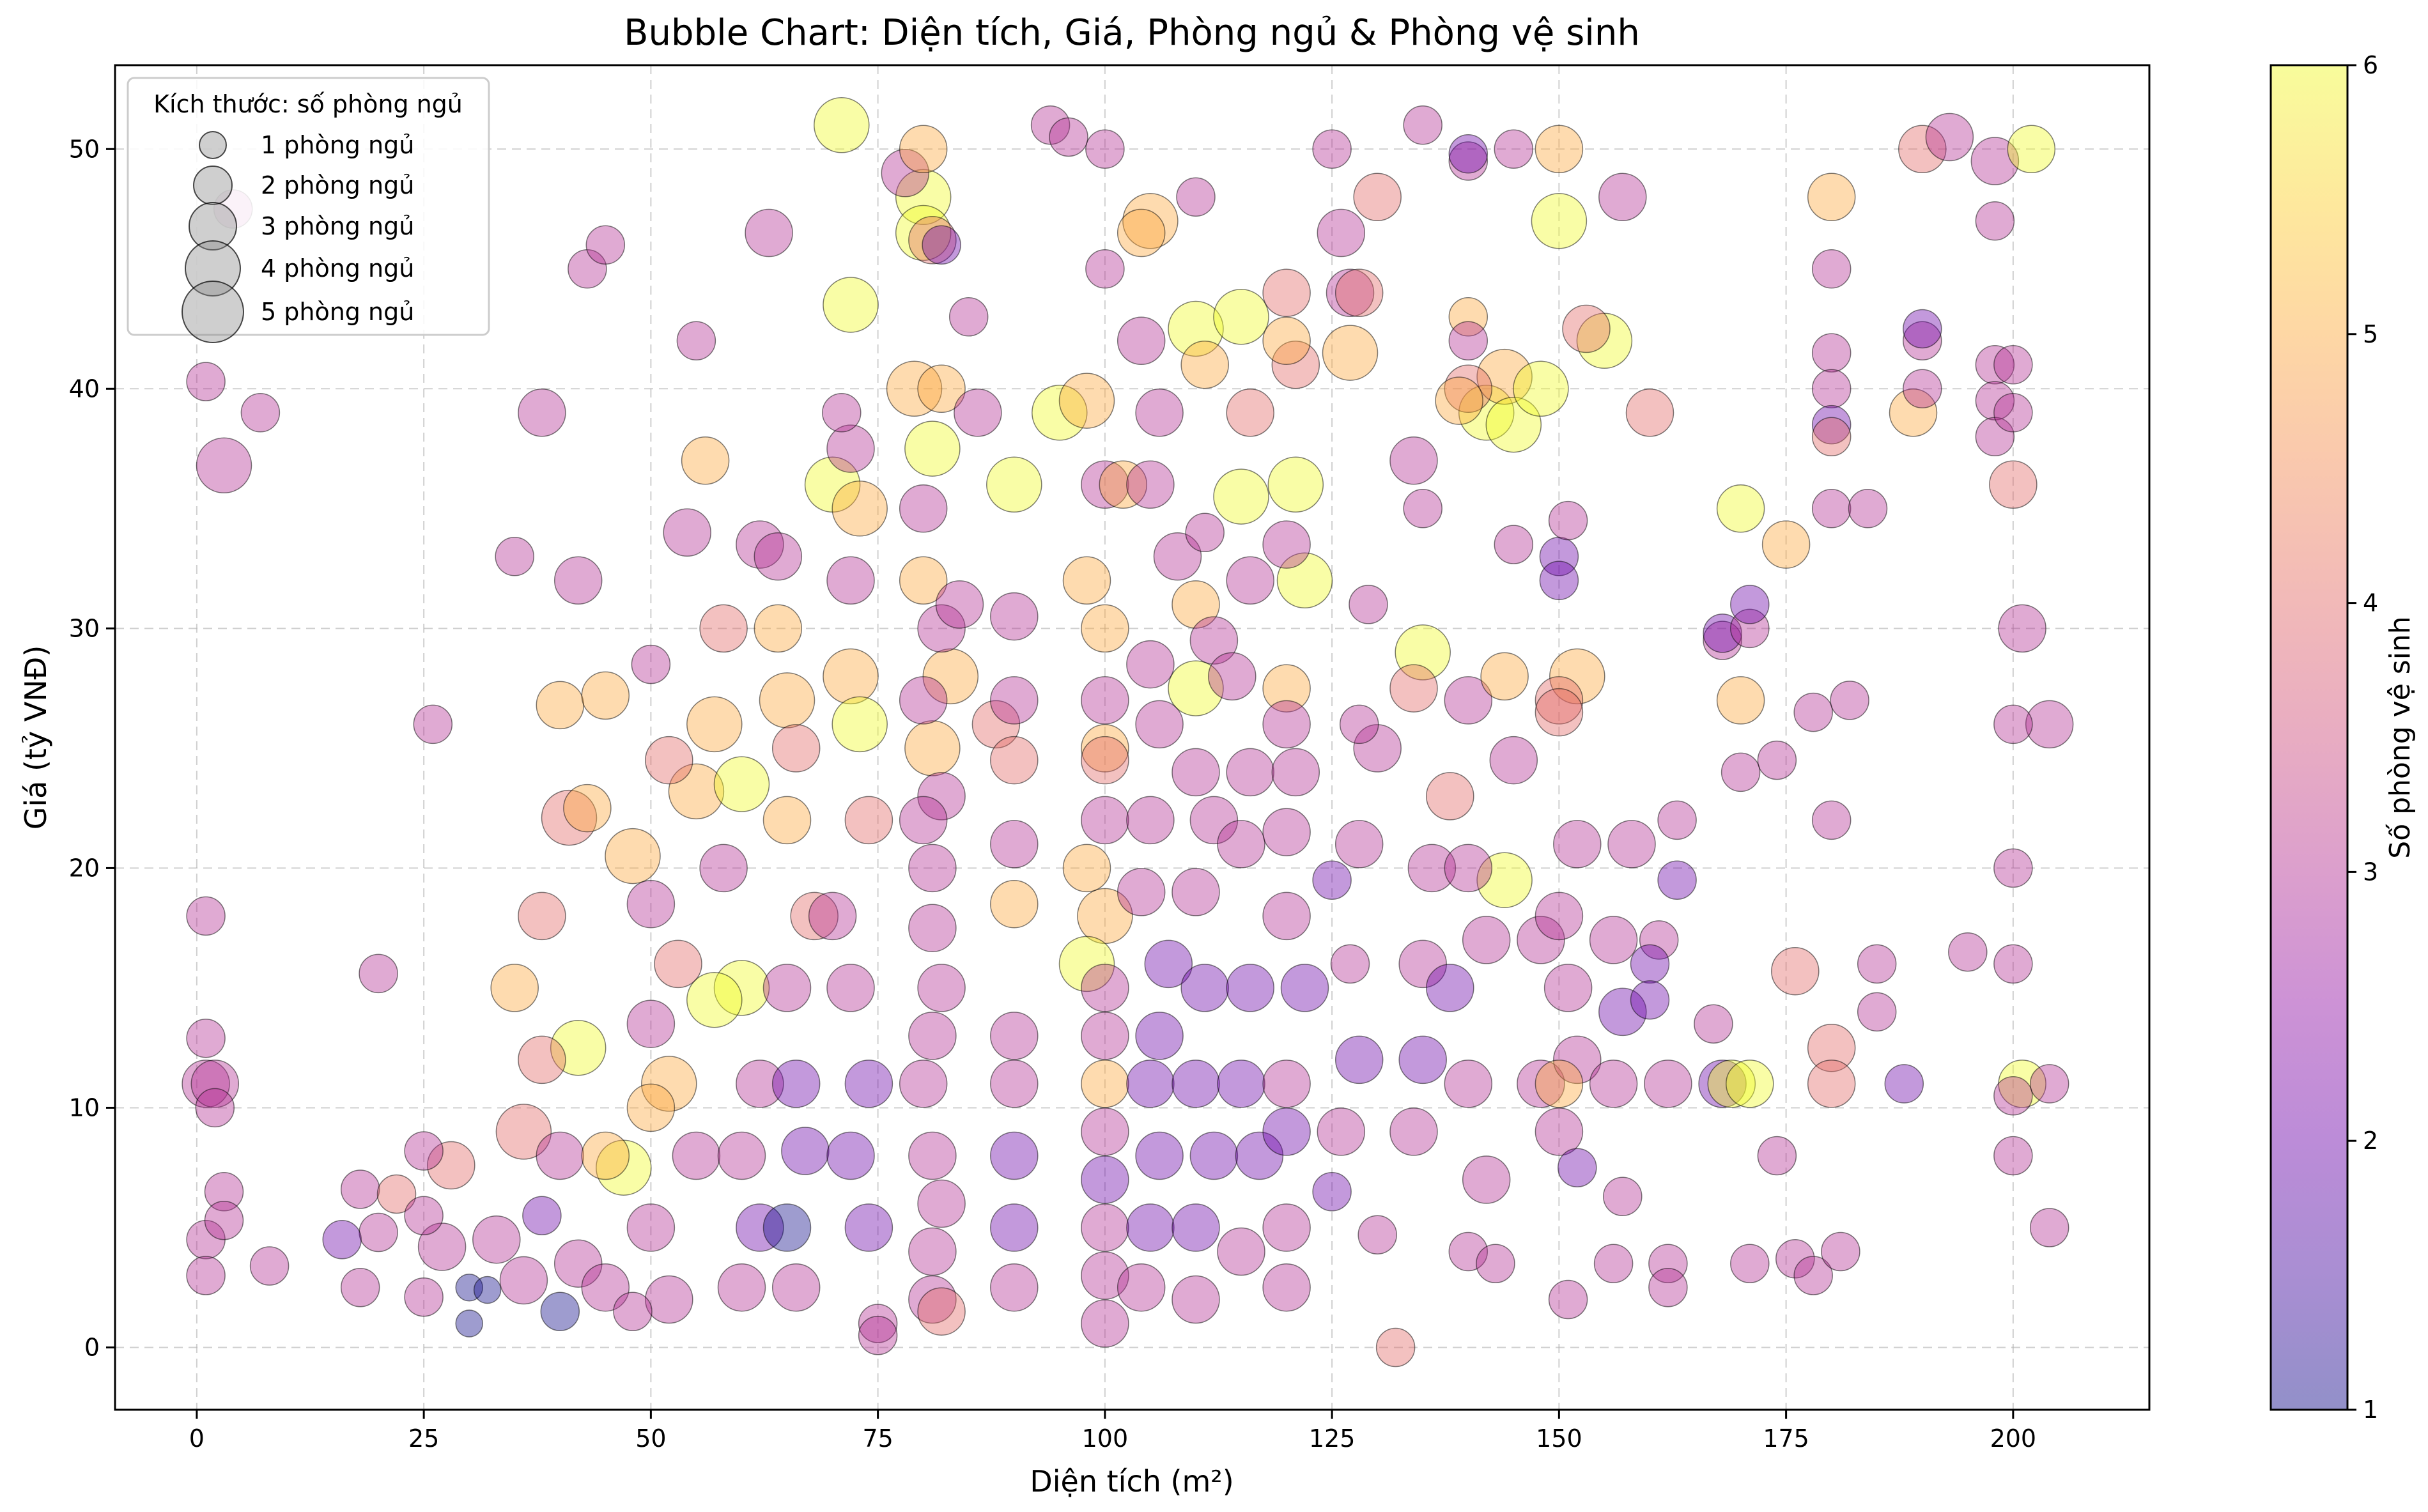 The width and height of the screenshot is (2428, 1512). What do you see at coordinates (84, 388) in the screenshot?
I see `y-tick-label: 40` at bounding box center [84, 388].